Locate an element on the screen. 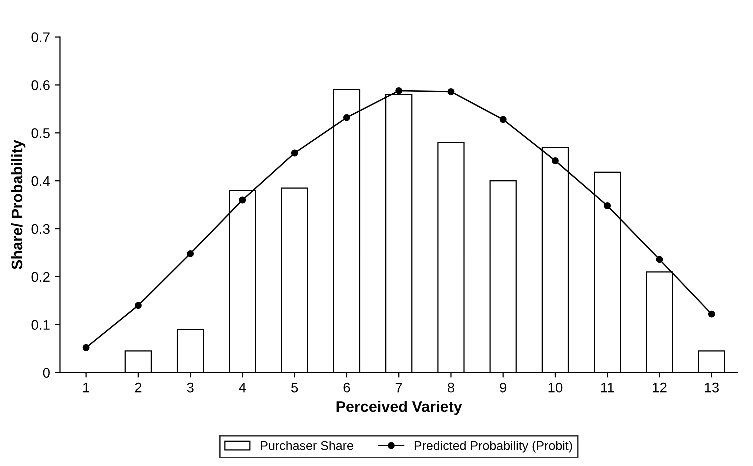 The height and width of the screenshot is (466, 753). x-tick-label: 11 is located at coordinates (607, 388).